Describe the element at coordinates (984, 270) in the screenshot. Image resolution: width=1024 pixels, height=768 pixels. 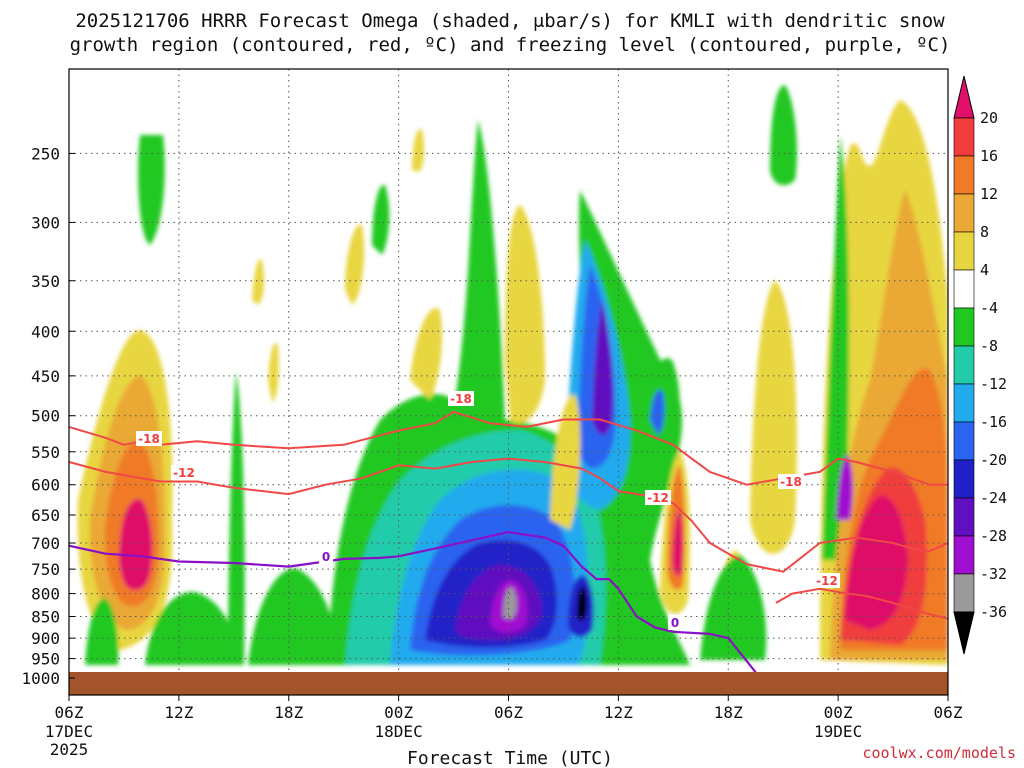
I see `colorbar-label: 4` at that location.